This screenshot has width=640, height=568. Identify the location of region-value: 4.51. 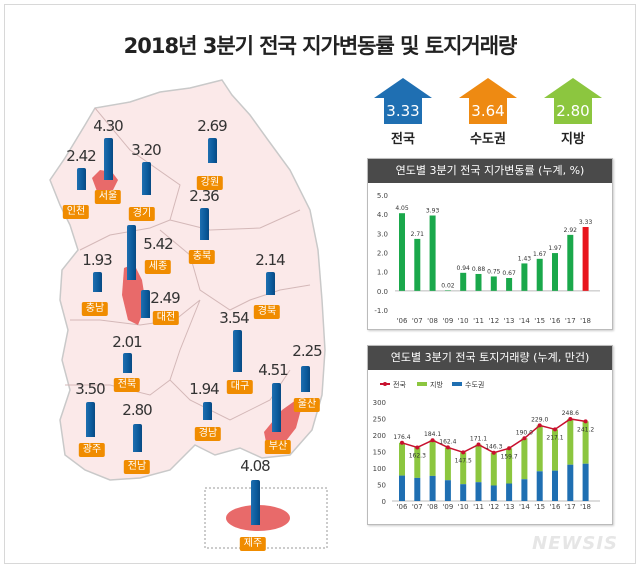
(273, 370).